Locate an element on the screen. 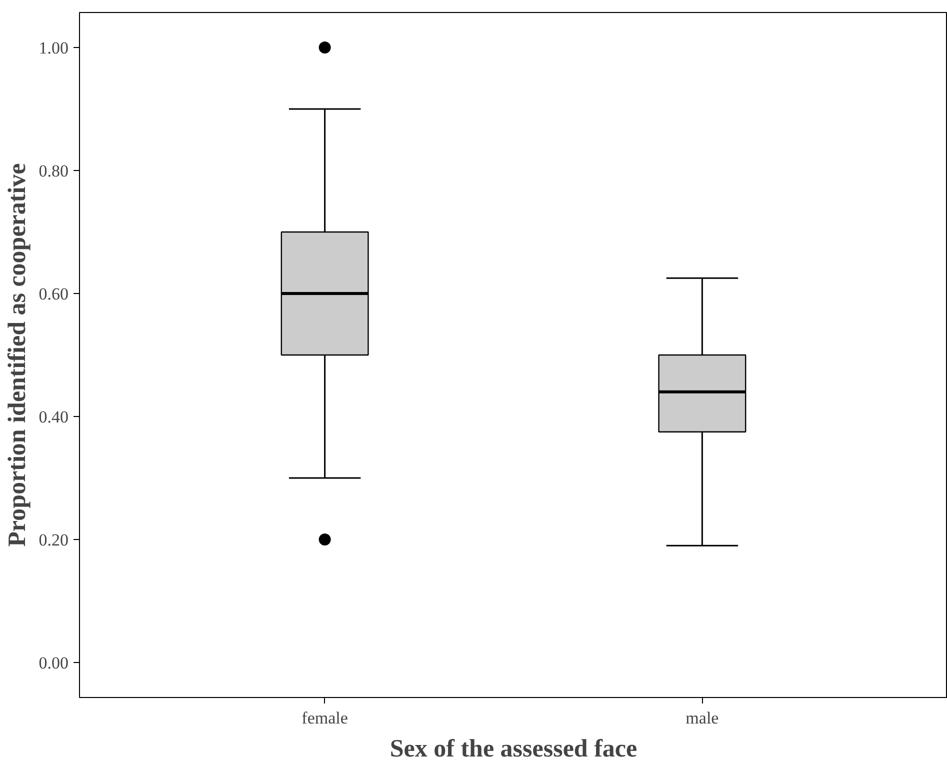  y-tick-label: 1.00 is located at coordinates (53, 48).